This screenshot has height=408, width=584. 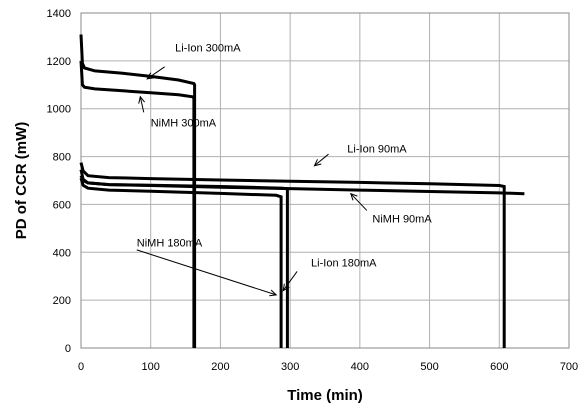 I want to click on x-tick-label: 300, so click(x=290, y=367).